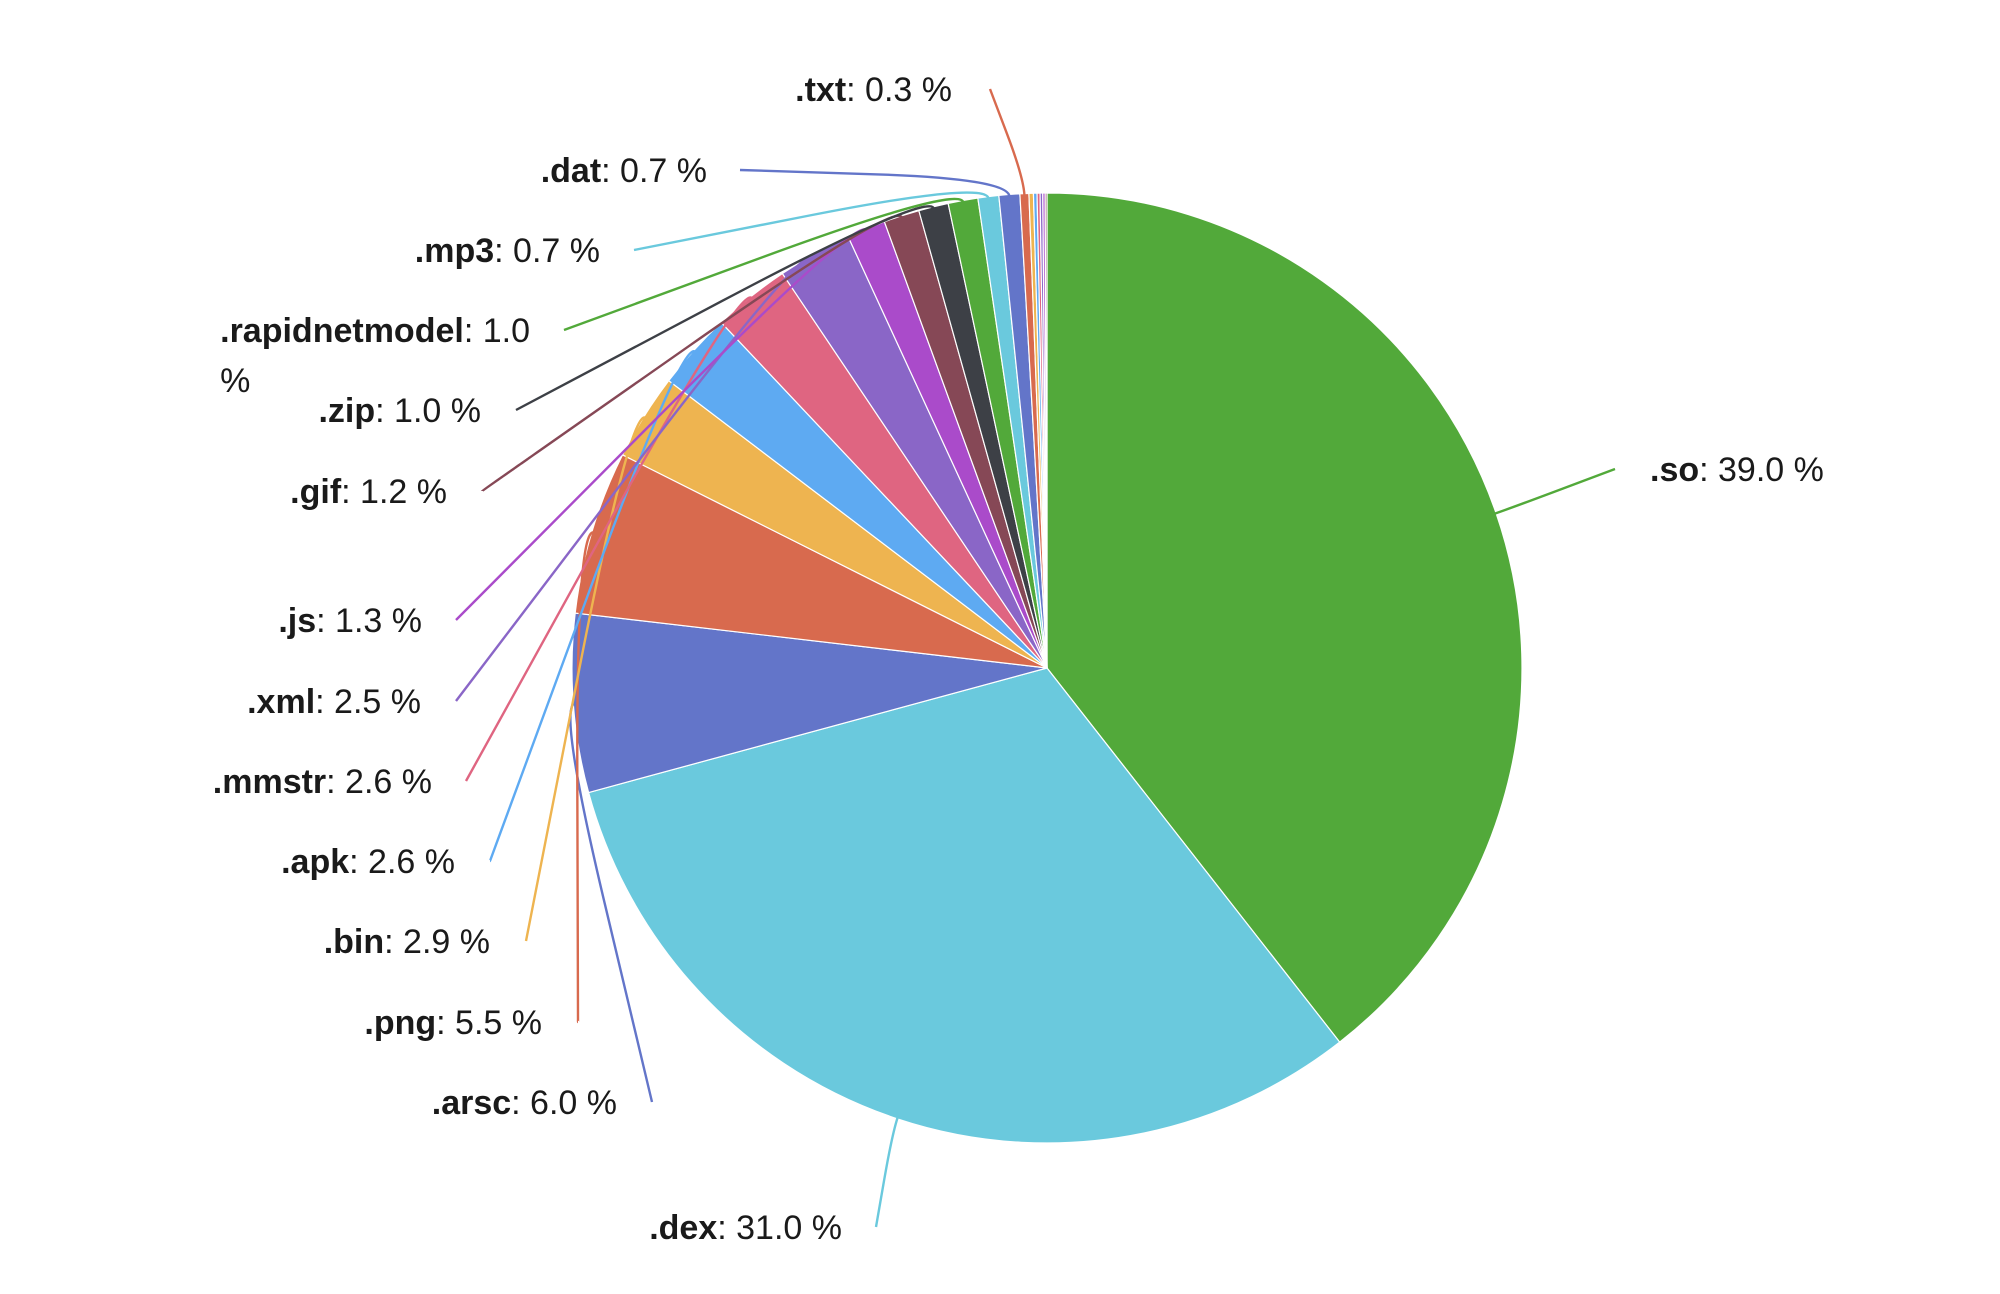 The height and width of the screenshot is (1294, 2000). What do you see at coordinates (507, 251) in the screenshot?
I see `label-mp3: .mp3: 0.7 %` at bounding box center [507, 251].